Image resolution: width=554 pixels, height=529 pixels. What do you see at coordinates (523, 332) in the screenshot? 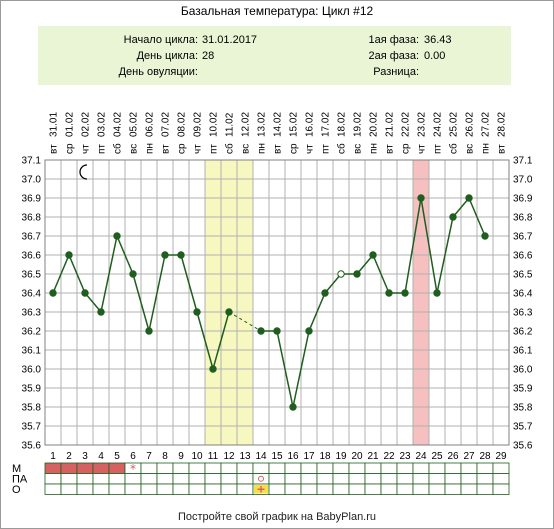
I see `y-tick-label-right: 36.2` at bounding box center [523, 332].